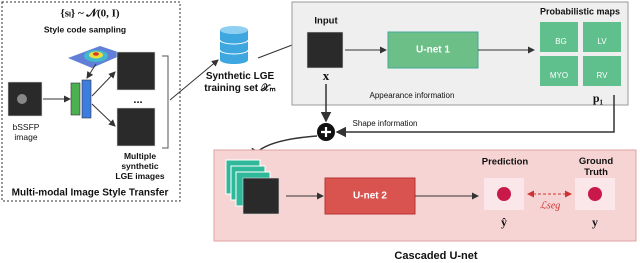 The height and width of the screenshot is (263, 640). Describe the element at coordinates (505, 162) in the screenshot. I see `prediction-label: Prediction` at that location.